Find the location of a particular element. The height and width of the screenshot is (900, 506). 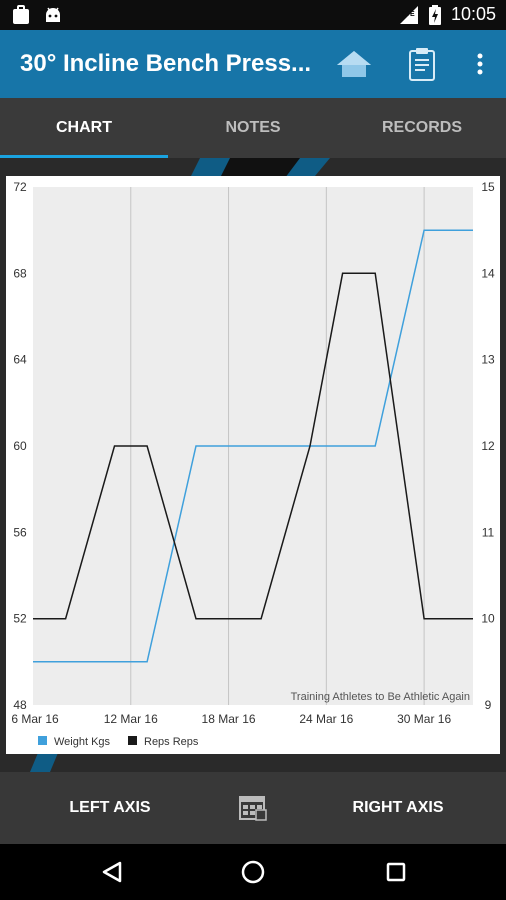

network-label: LTE is located at coordinates (408, 14).